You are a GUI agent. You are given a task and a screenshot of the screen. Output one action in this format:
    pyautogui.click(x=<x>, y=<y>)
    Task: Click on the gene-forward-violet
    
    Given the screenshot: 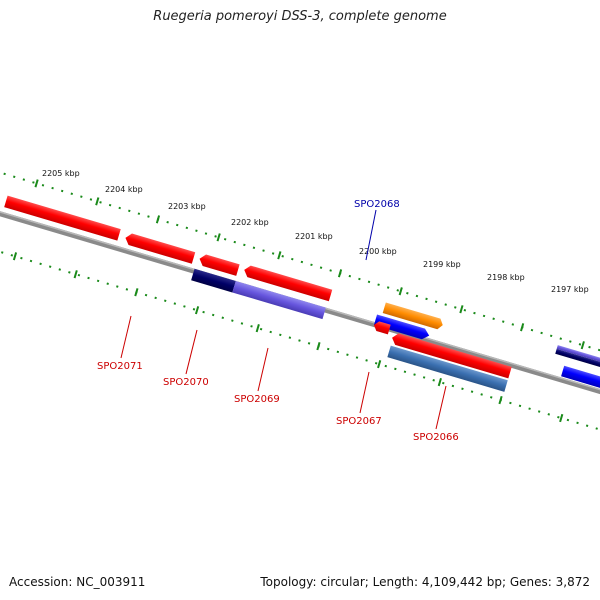 What is the action you would take?
    pyautogui.click(x=578, y=355)
    